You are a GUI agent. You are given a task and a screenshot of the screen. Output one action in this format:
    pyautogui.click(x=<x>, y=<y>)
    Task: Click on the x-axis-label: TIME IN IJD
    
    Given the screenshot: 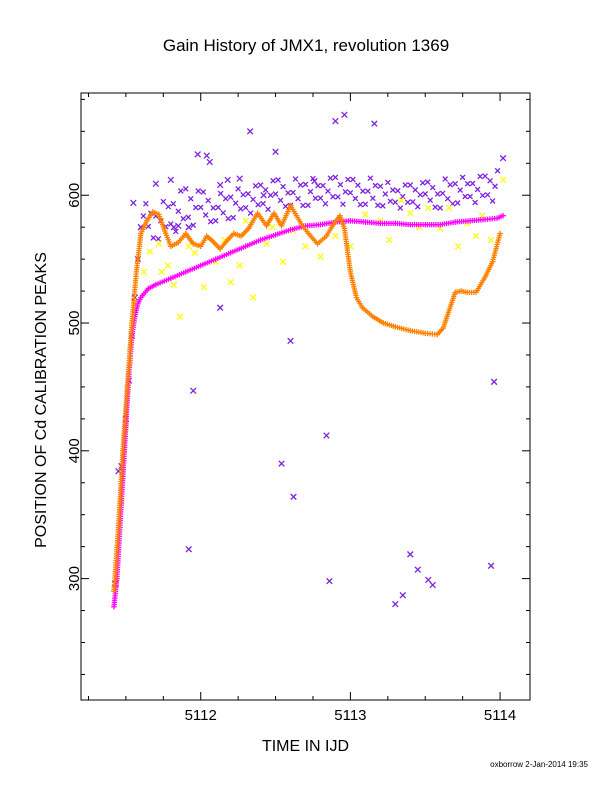 What is the action you would take?
    pyautogui.click(x=305, y=746)
    